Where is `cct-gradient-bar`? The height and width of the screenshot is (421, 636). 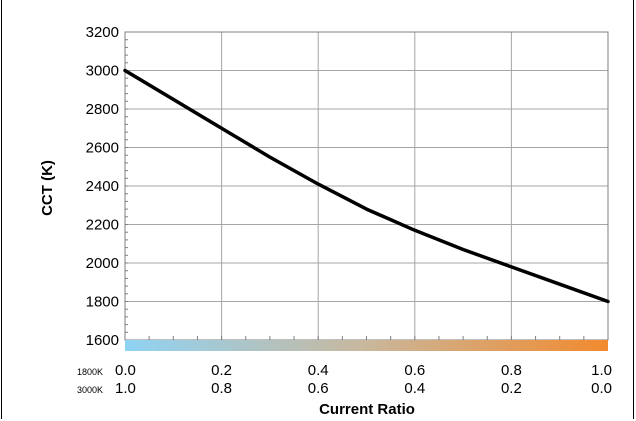 cct-gradient-bar is located at coordinates (366, 345).